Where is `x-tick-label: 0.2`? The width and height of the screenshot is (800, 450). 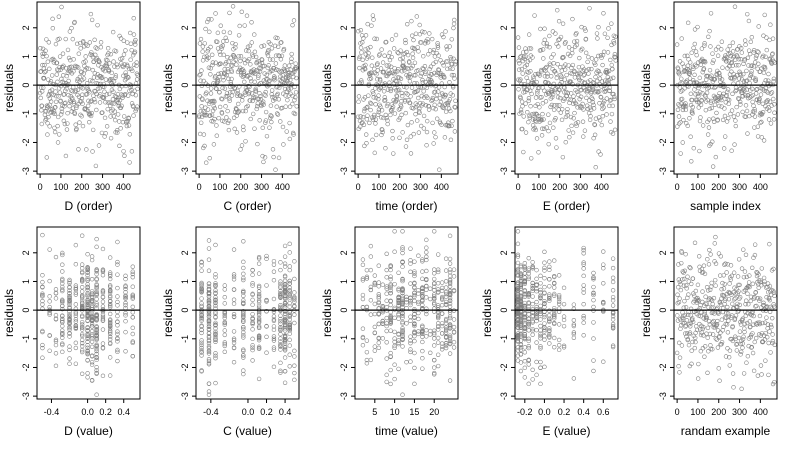
x-tick-label: 0.2 is located at coordinates (105, 412).